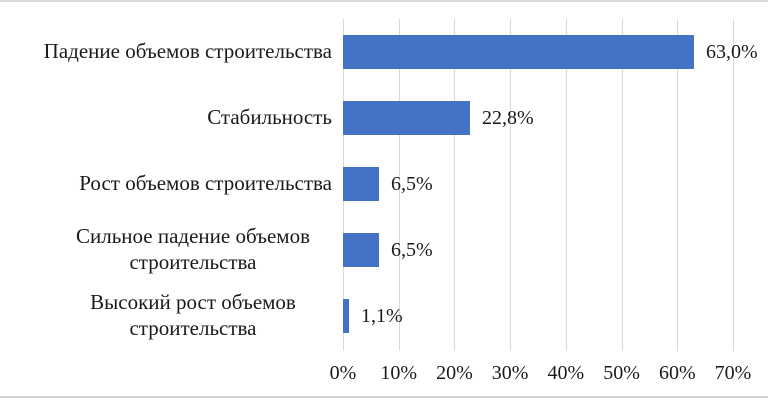 The height and width of the screenshot is (402, 768). What do you see at coordinates (399, 185) in the screenshot?
I see `gridline-10pct` at bounding box center [399, 185].